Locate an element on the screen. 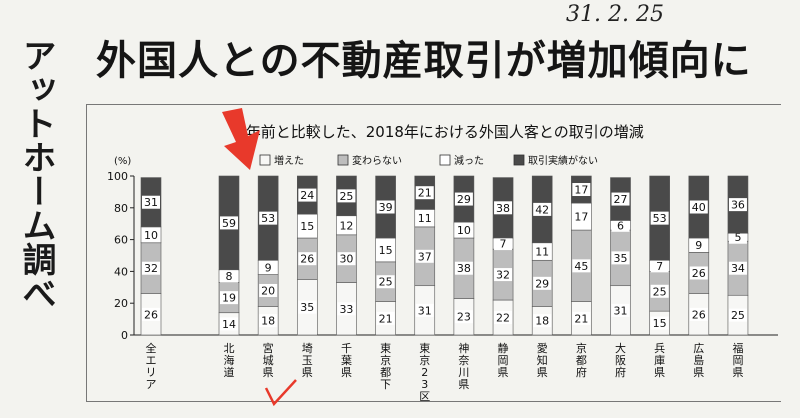 This screenshot has height=418, width=800. value-label: 24 is located at coordinates (307, 195).